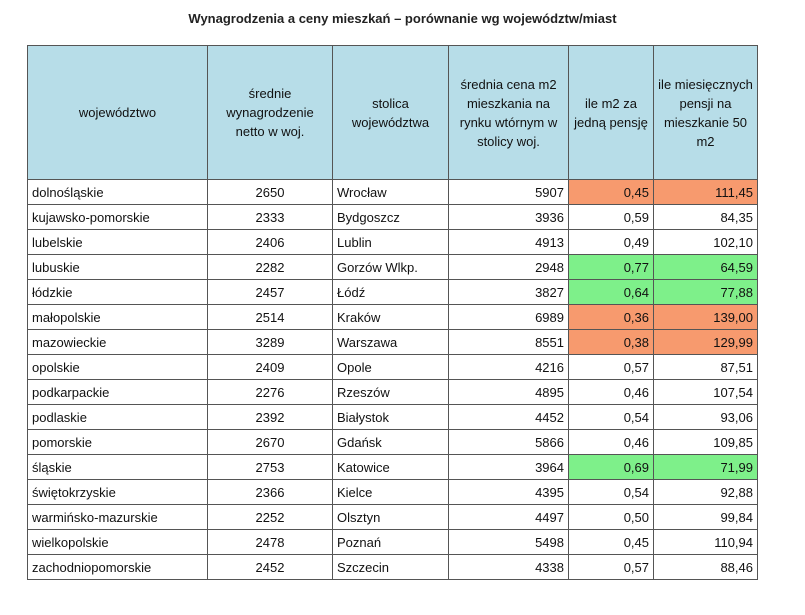 The height and width of the screenshot is (615, 805). What do you see at coordinates (705, 192) in the screenshot?
I see `table-cell: 111,45` at bounding box center [705, 192].